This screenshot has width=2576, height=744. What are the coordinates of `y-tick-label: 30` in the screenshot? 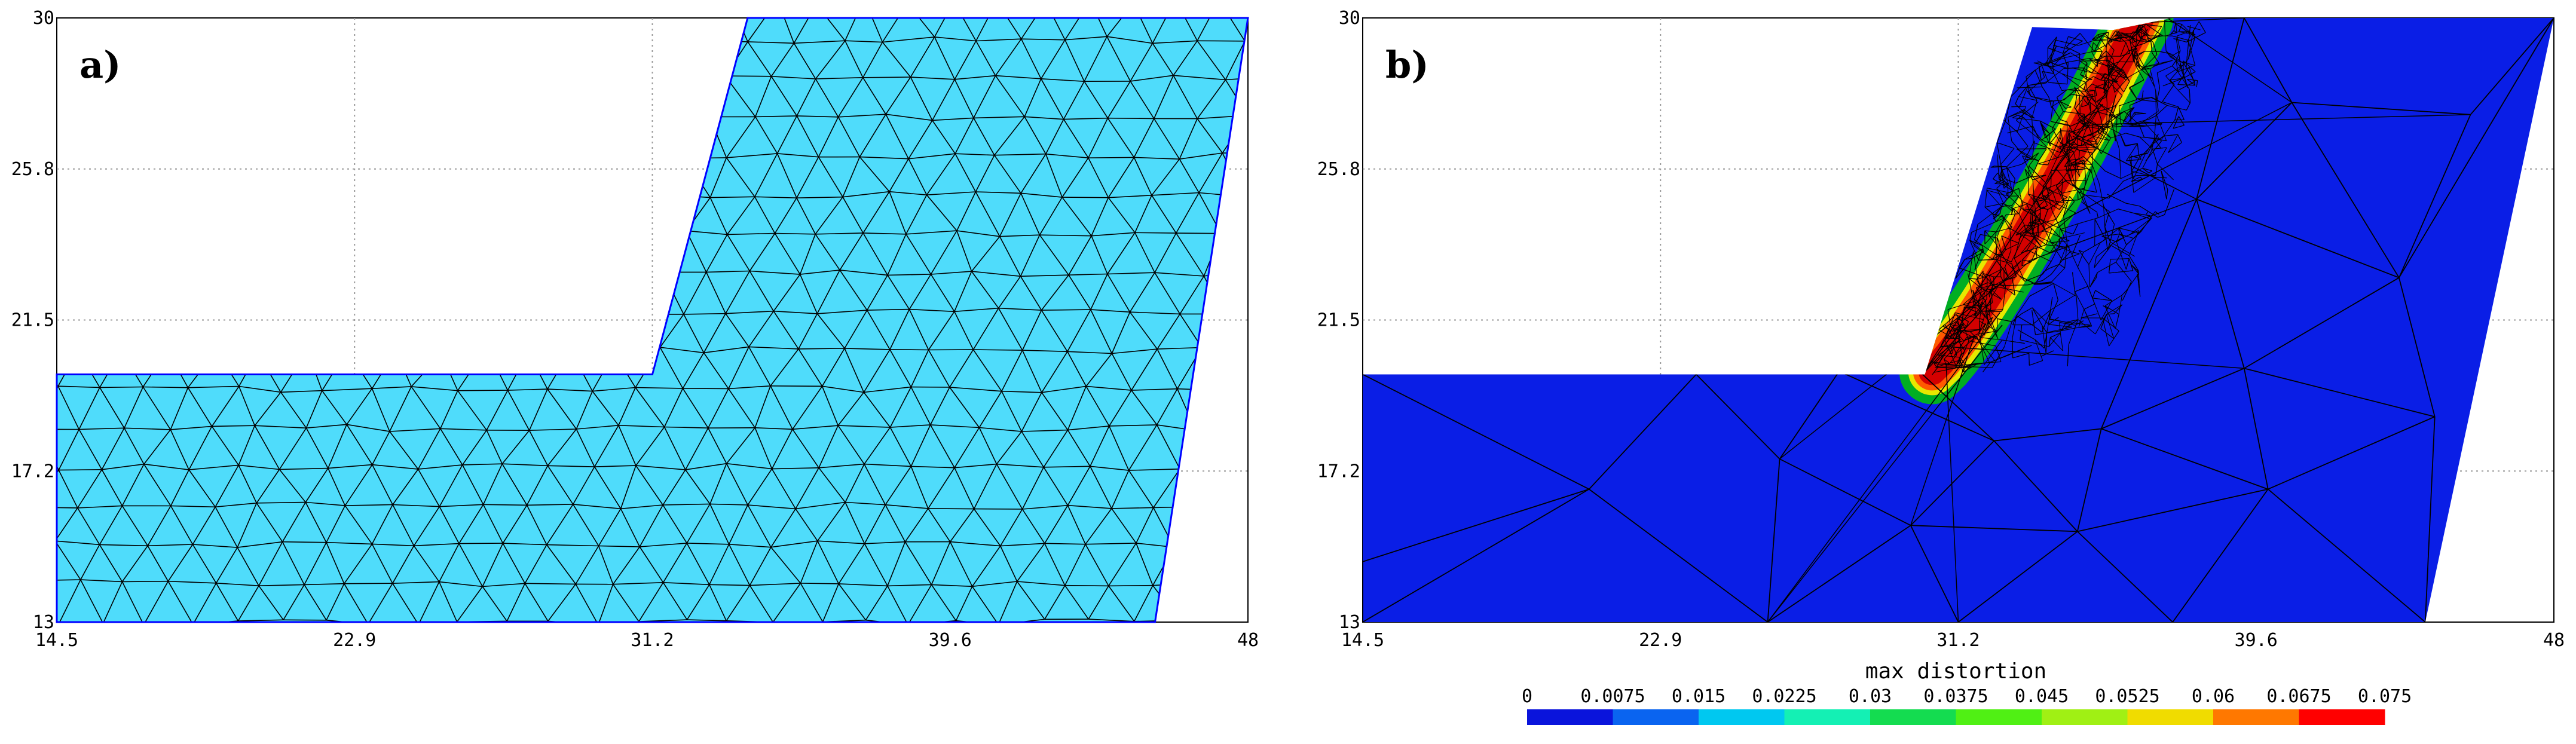 It's located at (43, 18).